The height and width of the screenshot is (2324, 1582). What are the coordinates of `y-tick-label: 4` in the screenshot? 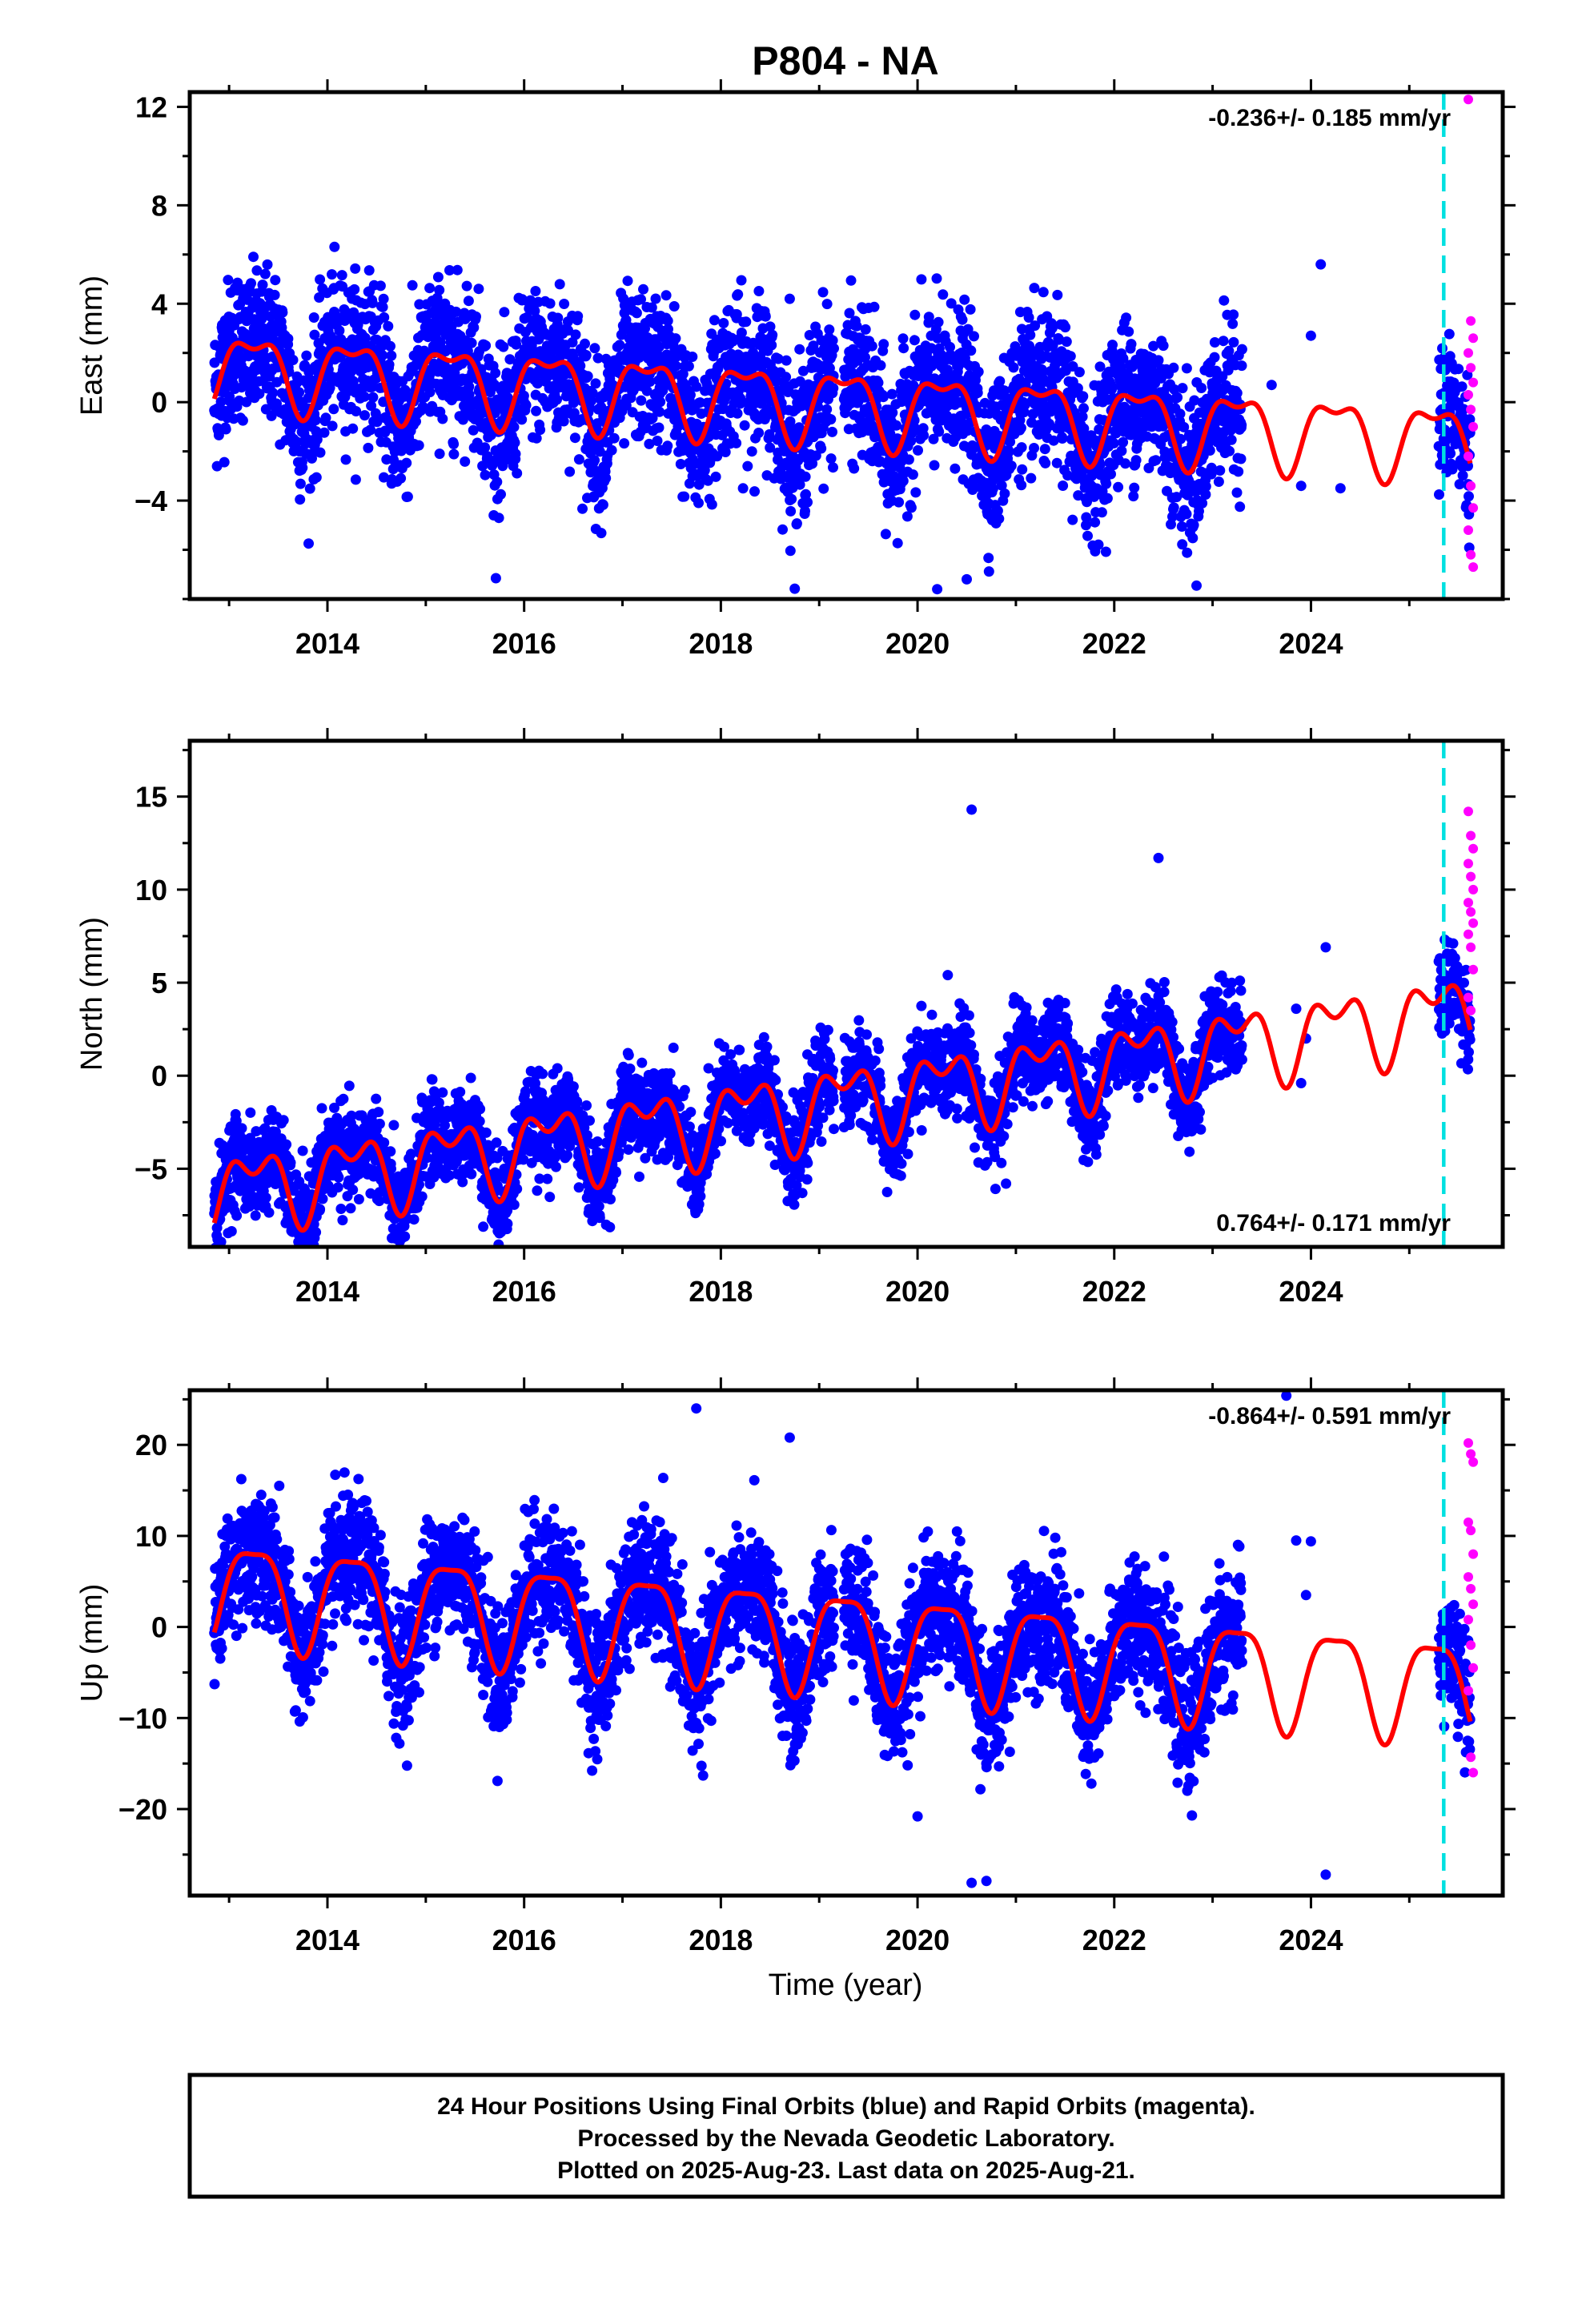 It's located at (159, 303).